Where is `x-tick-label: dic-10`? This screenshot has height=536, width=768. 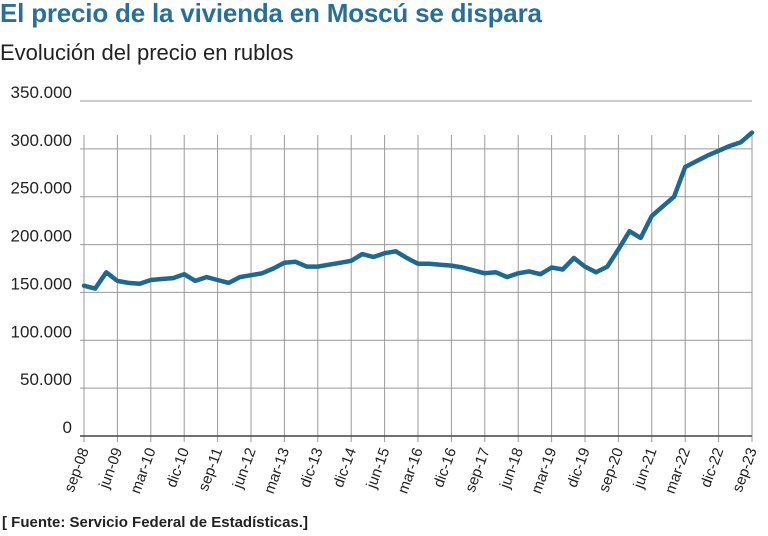 x-tick-label: dic-10 is located at coordinates (178, 468).